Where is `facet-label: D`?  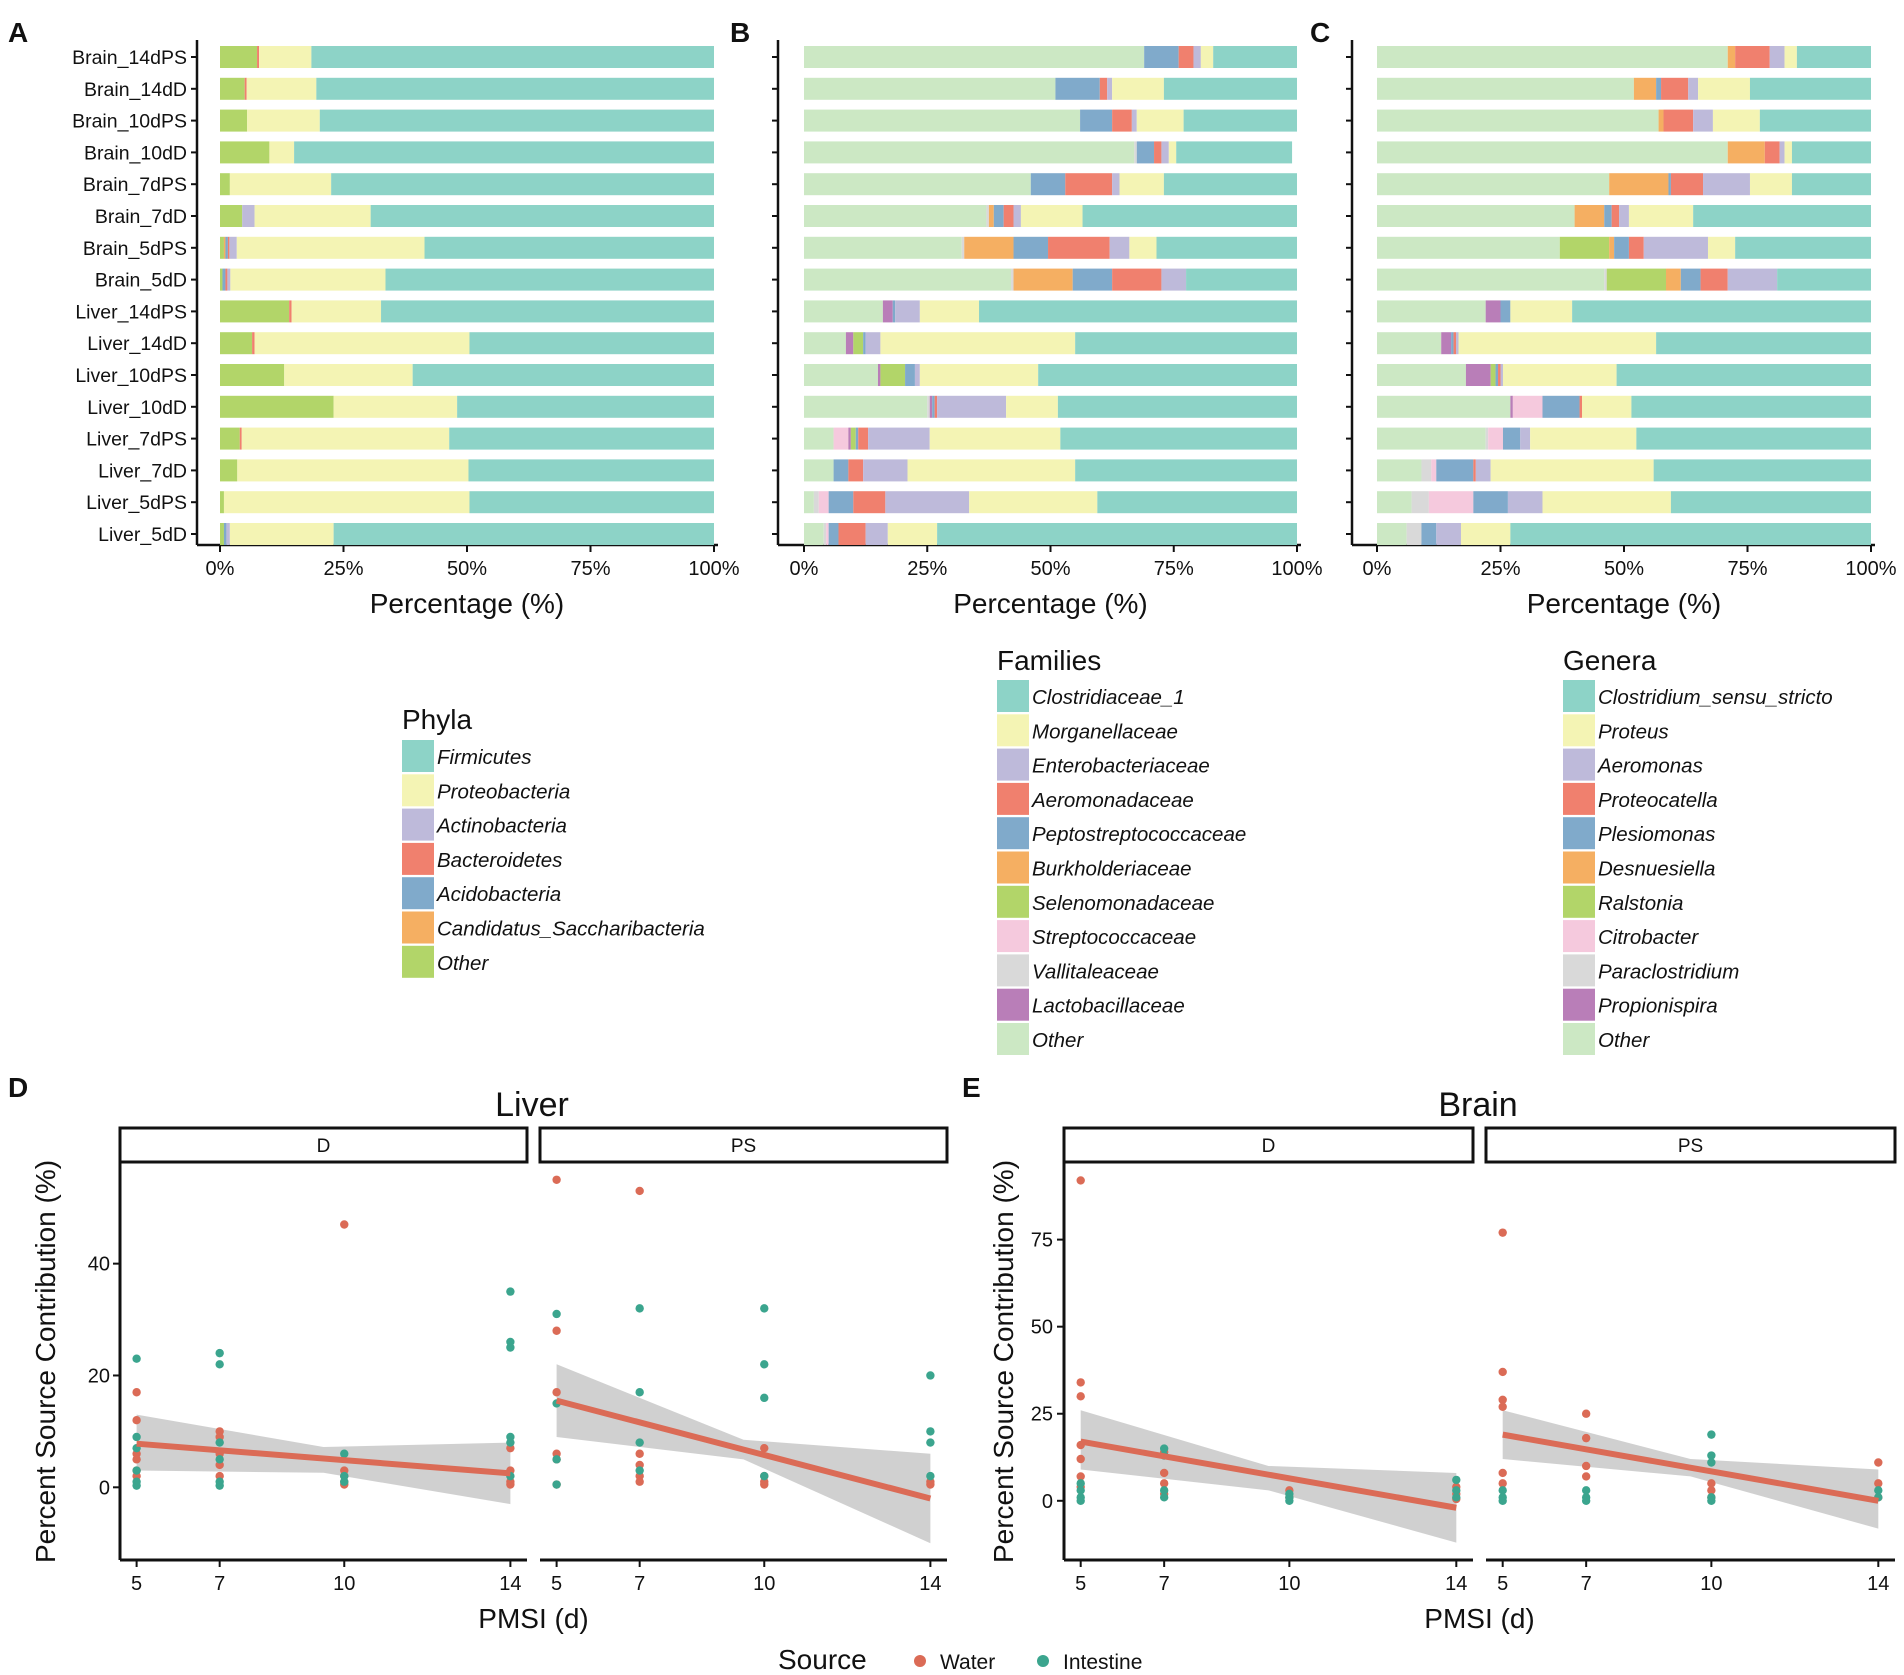 facet-label: D is located at coordinates (324, 1146).